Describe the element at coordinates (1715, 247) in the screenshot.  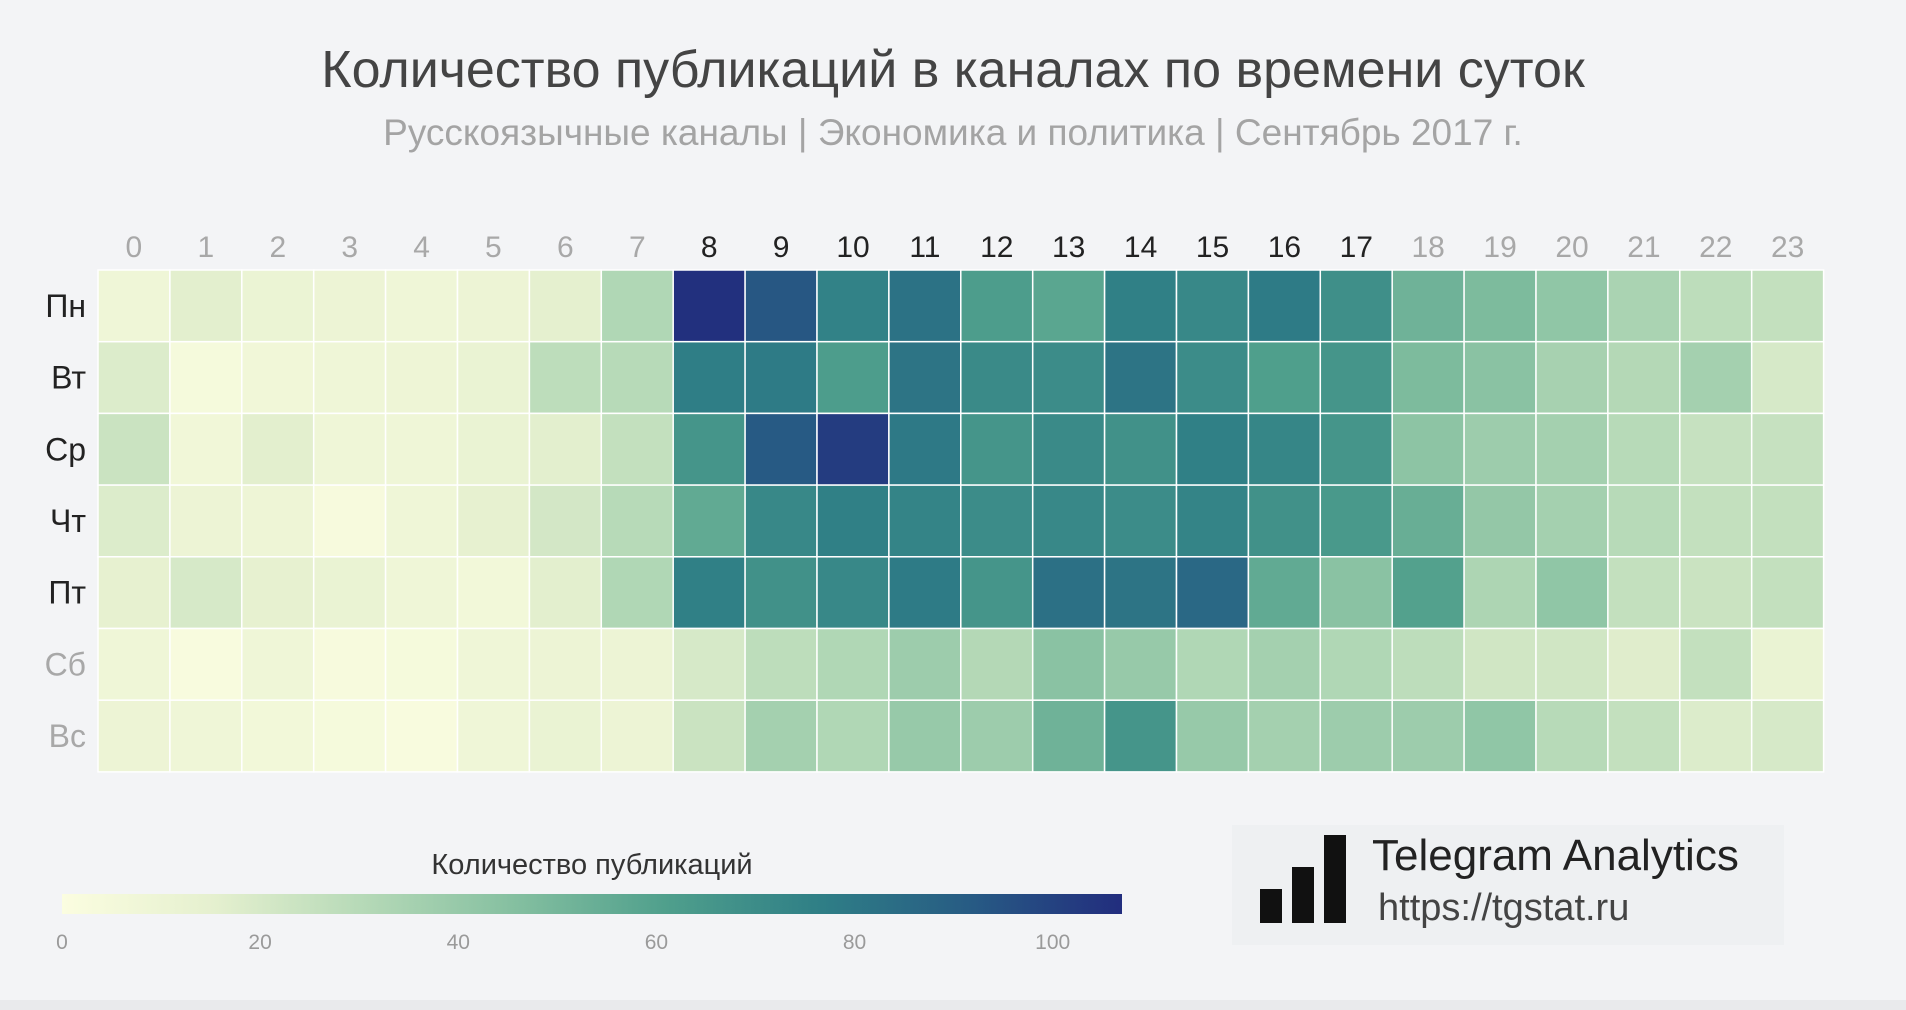
I see `x-tick-label: 22` at that location.